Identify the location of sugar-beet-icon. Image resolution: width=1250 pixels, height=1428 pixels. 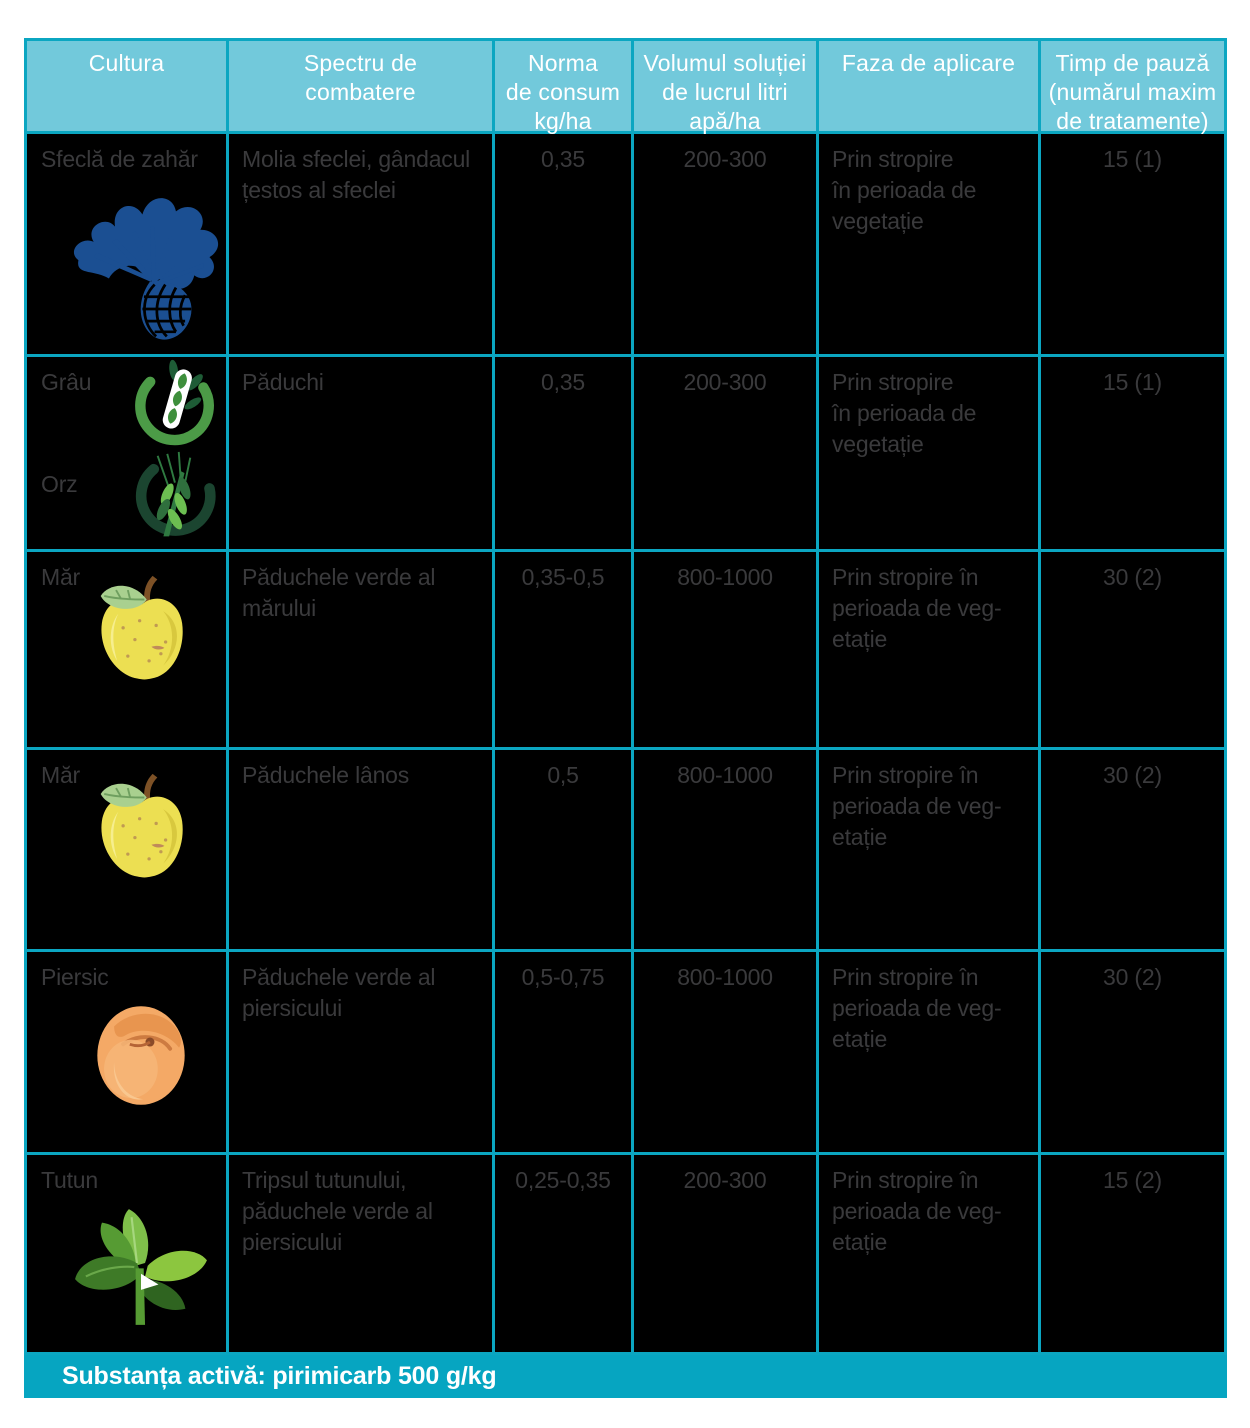
(146, 269).